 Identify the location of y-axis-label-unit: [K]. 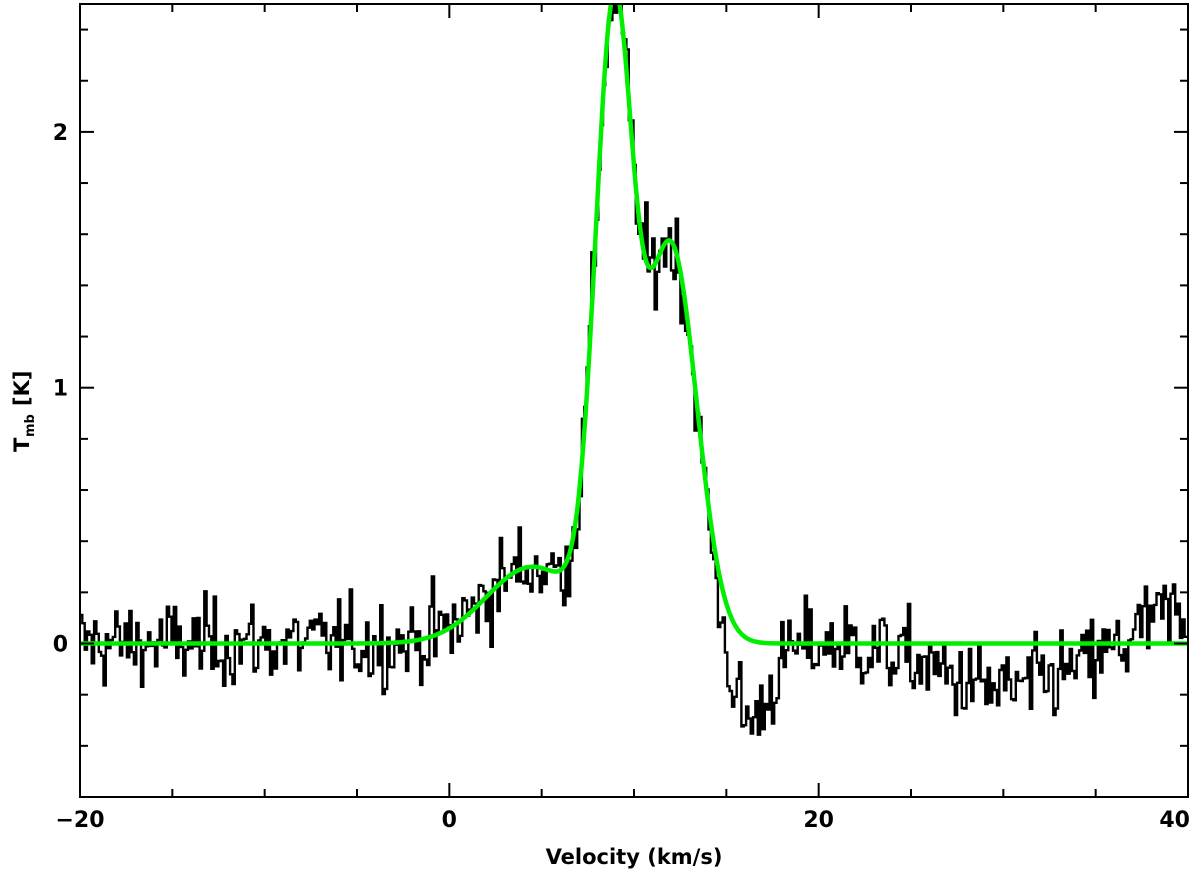
(22, 388).